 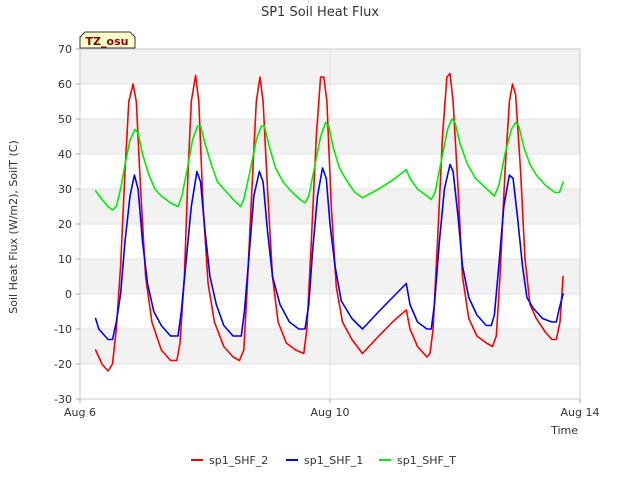 What do you see at coordinates (80, 412) in the screenshot?
I see `x-tick-label: Aug 6` at bounding box center [80, 412].